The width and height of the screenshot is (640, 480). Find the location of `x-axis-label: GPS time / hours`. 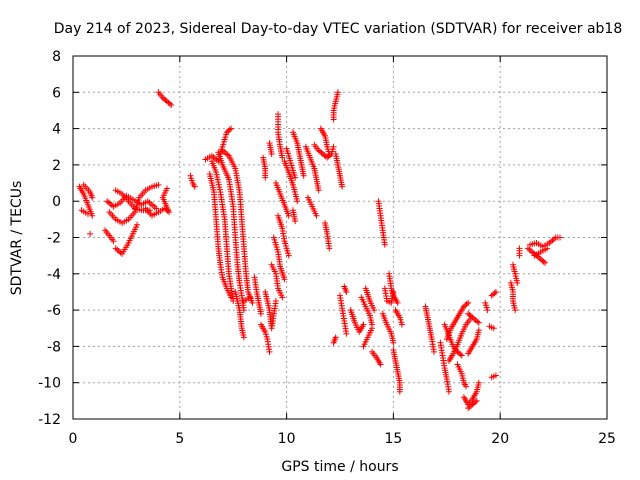

x-axis-label: GPS time / hours is located at coordinates (339, 467).